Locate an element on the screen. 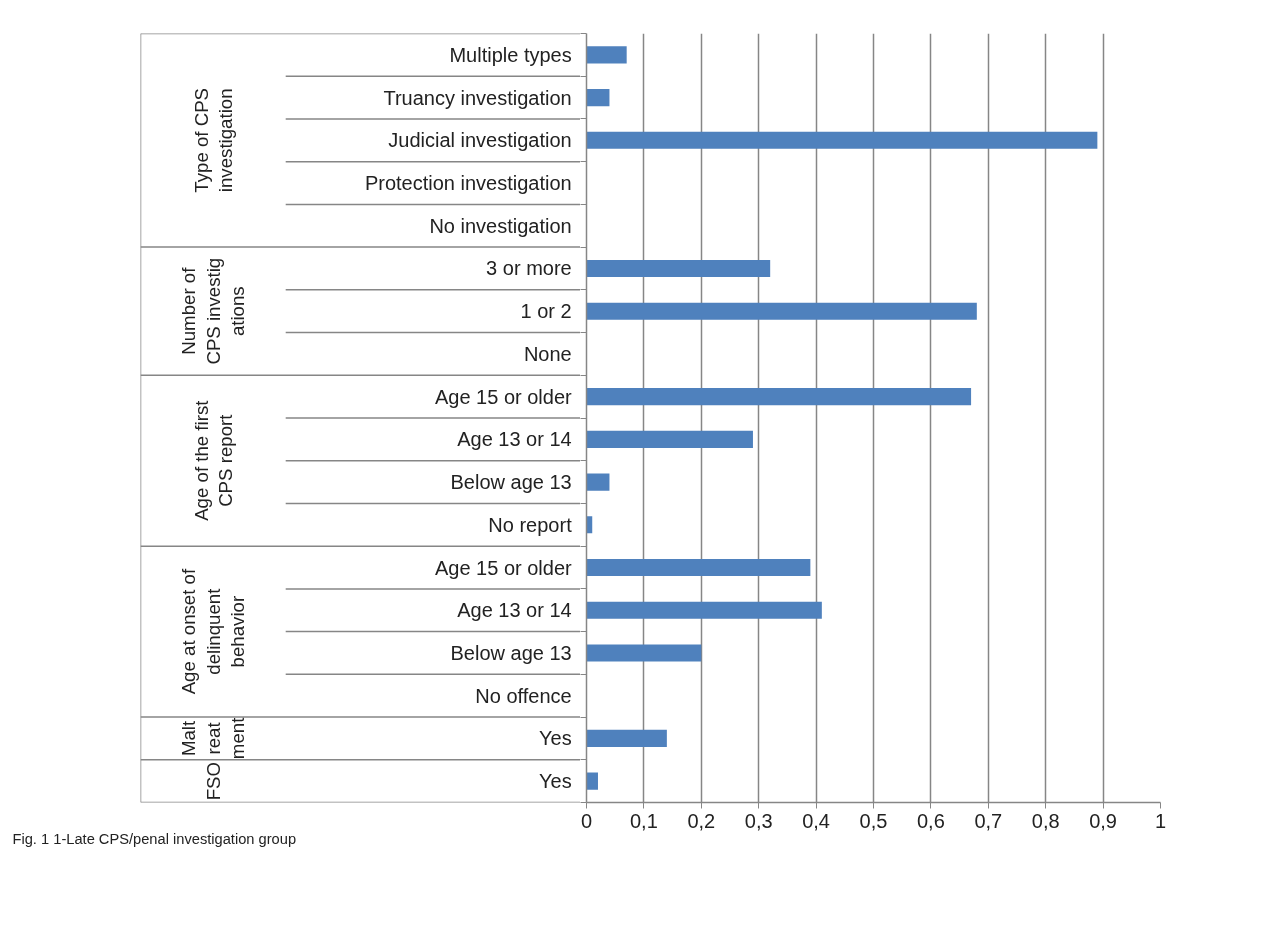  y-tick-label: Judicial investigation is located at coordinates (480, 140).